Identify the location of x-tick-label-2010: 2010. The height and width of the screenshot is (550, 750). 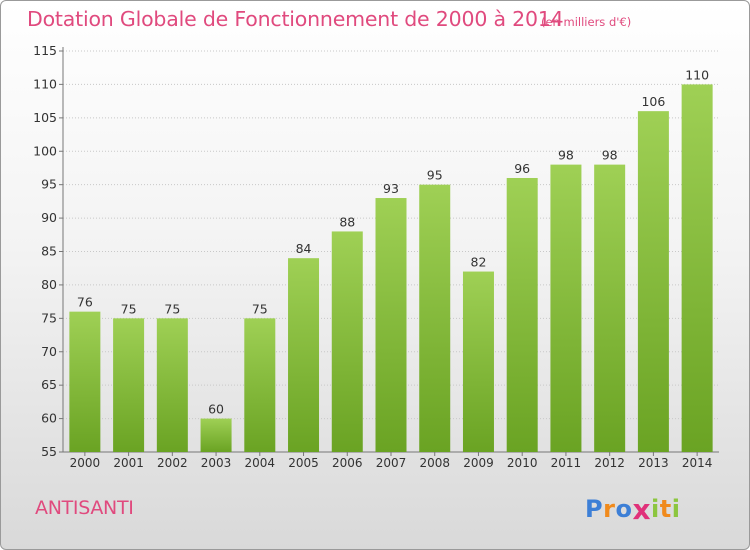
(522, 463).